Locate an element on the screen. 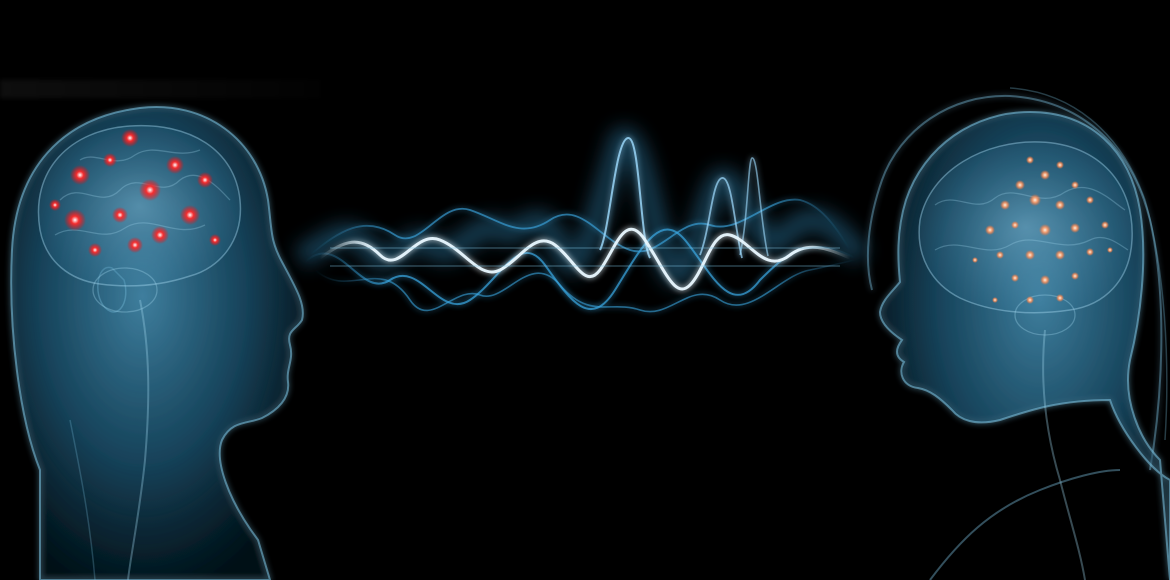 Image resolution: width=1170 pixels, height=580 pixels. female-brain-activity-spots is located at coordinates (1042, 230).